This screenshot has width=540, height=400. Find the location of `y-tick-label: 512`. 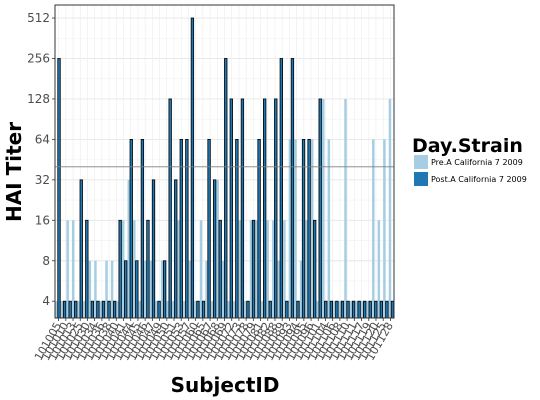

y-tick-label: 512 is located at coordinates (38, 18).